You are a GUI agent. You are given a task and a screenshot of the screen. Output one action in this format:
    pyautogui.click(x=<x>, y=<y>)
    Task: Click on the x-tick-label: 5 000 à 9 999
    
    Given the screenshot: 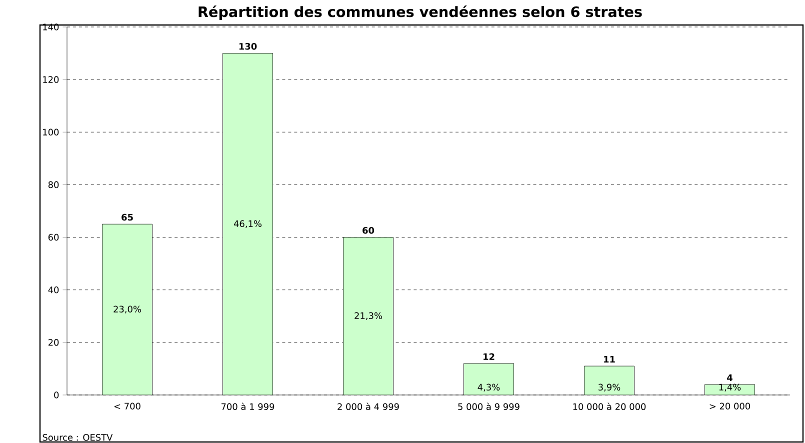 What is the action you would take?
    pyautogui.click(x=489, y=406)
    